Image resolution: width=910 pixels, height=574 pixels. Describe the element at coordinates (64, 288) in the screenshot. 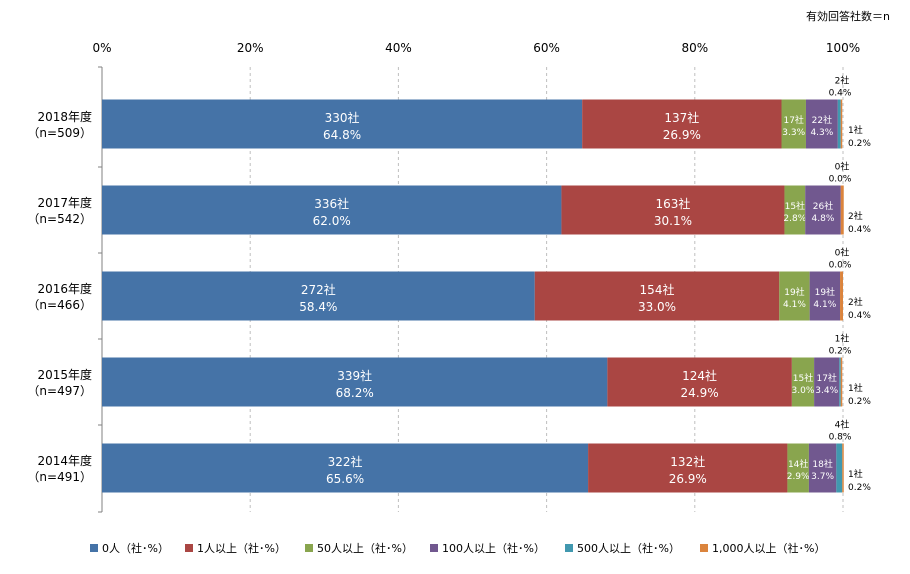

I see `category-label-year: 2016年度` at that location.